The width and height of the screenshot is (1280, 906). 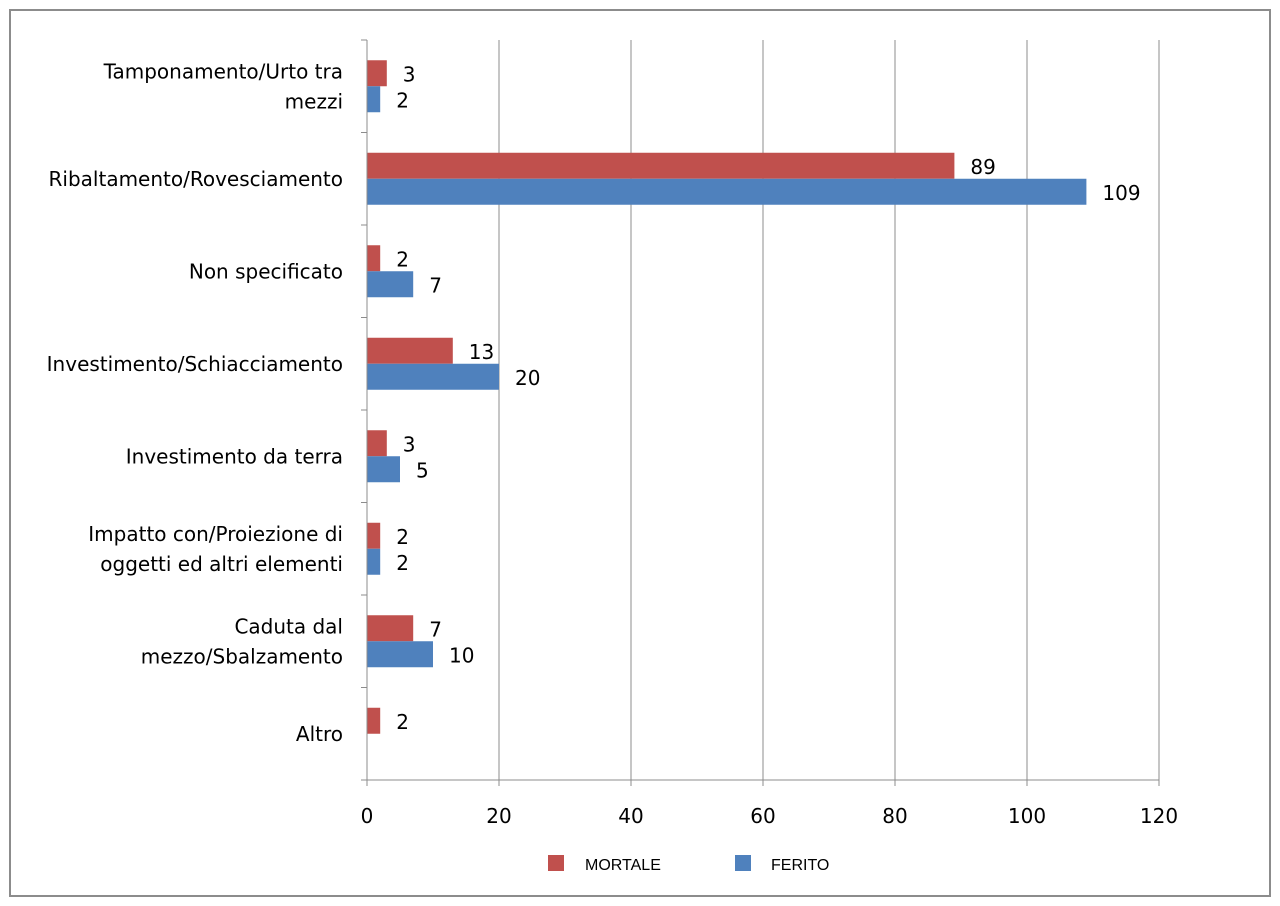 What do you see at coordinates (435, 285) in the screenshot?
I see `data-label-ferito: 7` at bounding box center [435, 285].